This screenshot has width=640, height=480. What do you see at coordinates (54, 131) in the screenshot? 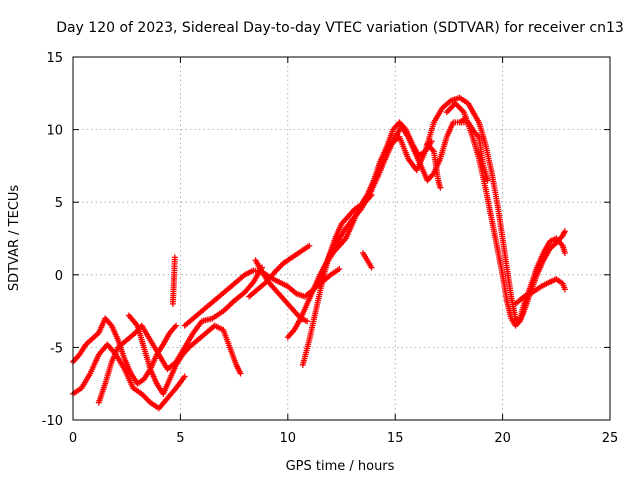
I see `y-tick-label: 10` at bounding box center [54, 131].